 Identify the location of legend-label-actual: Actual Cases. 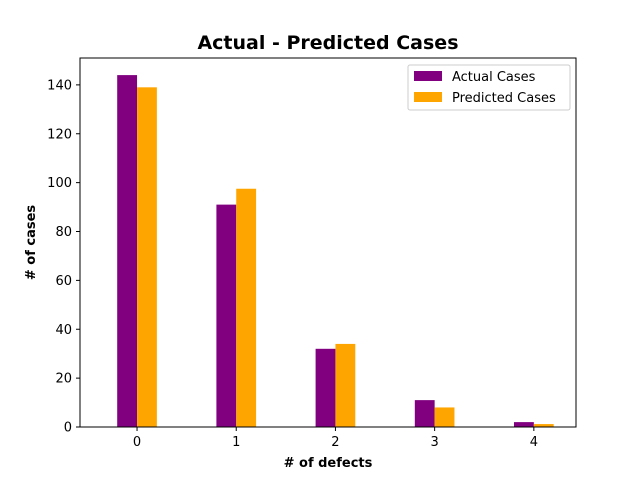
(494, 77).